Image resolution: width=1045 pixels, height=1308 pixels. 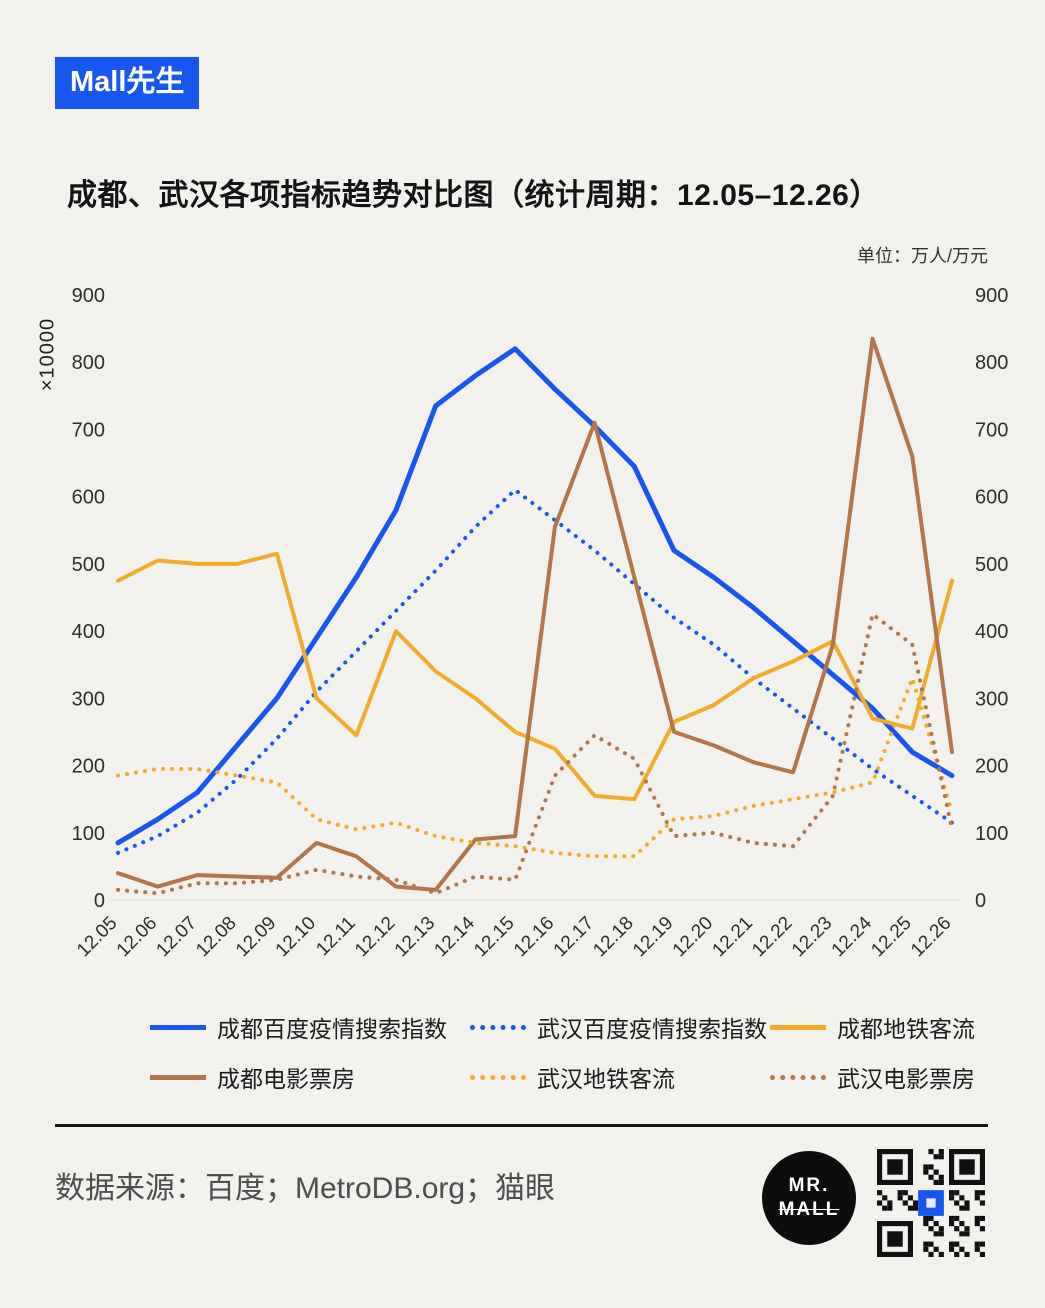 I want to click on legend-label: 成都百度疫情搜索指数, so click(x=332, y=1029).